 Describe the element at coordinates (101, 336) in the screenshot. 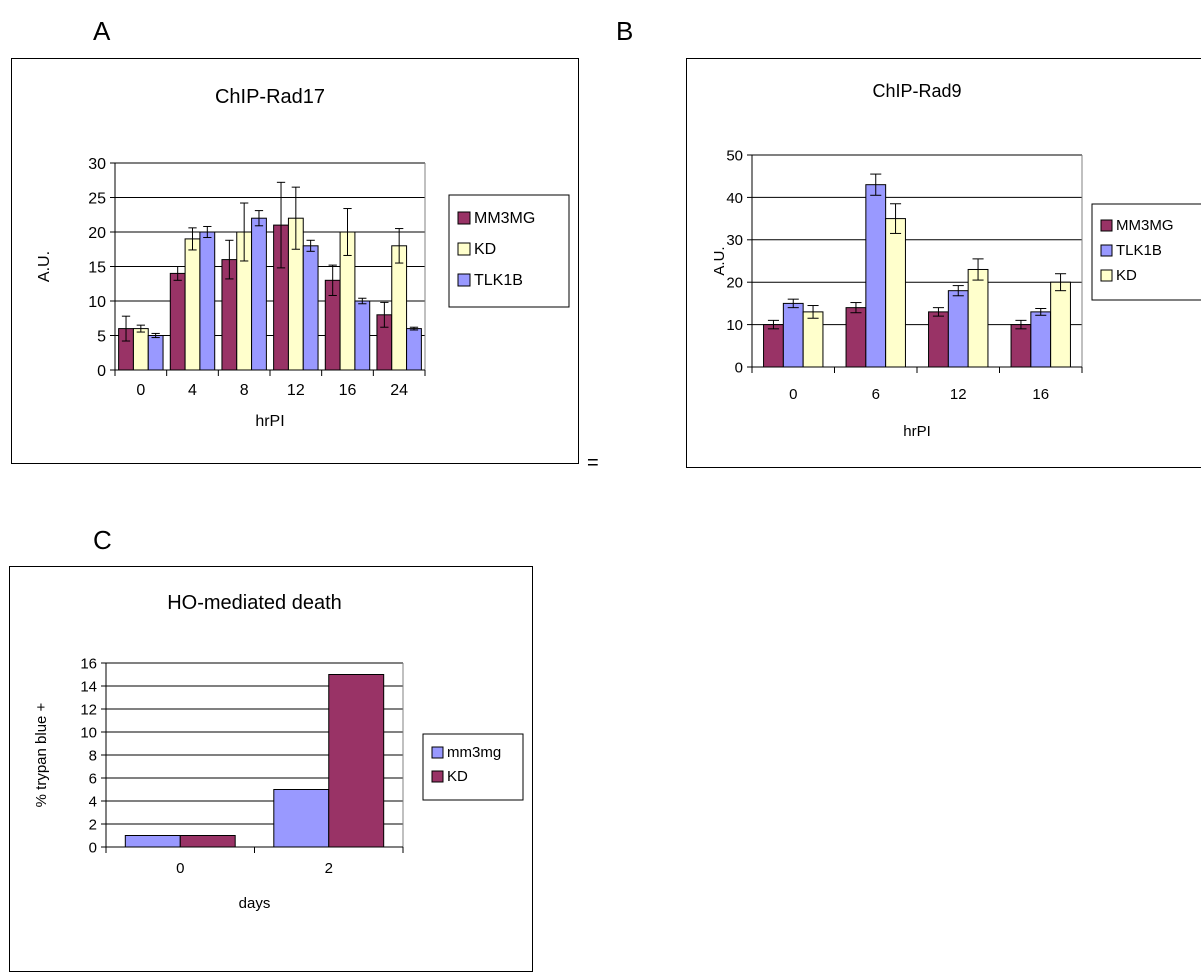

I see `chart-a-y-tick-label: 5` at that location.